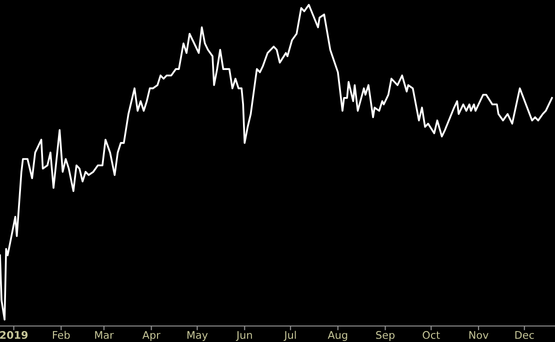  Describe the element at coordinates (244, 336) in the screenshot. I see `x-tick-label: Jun` at that location.